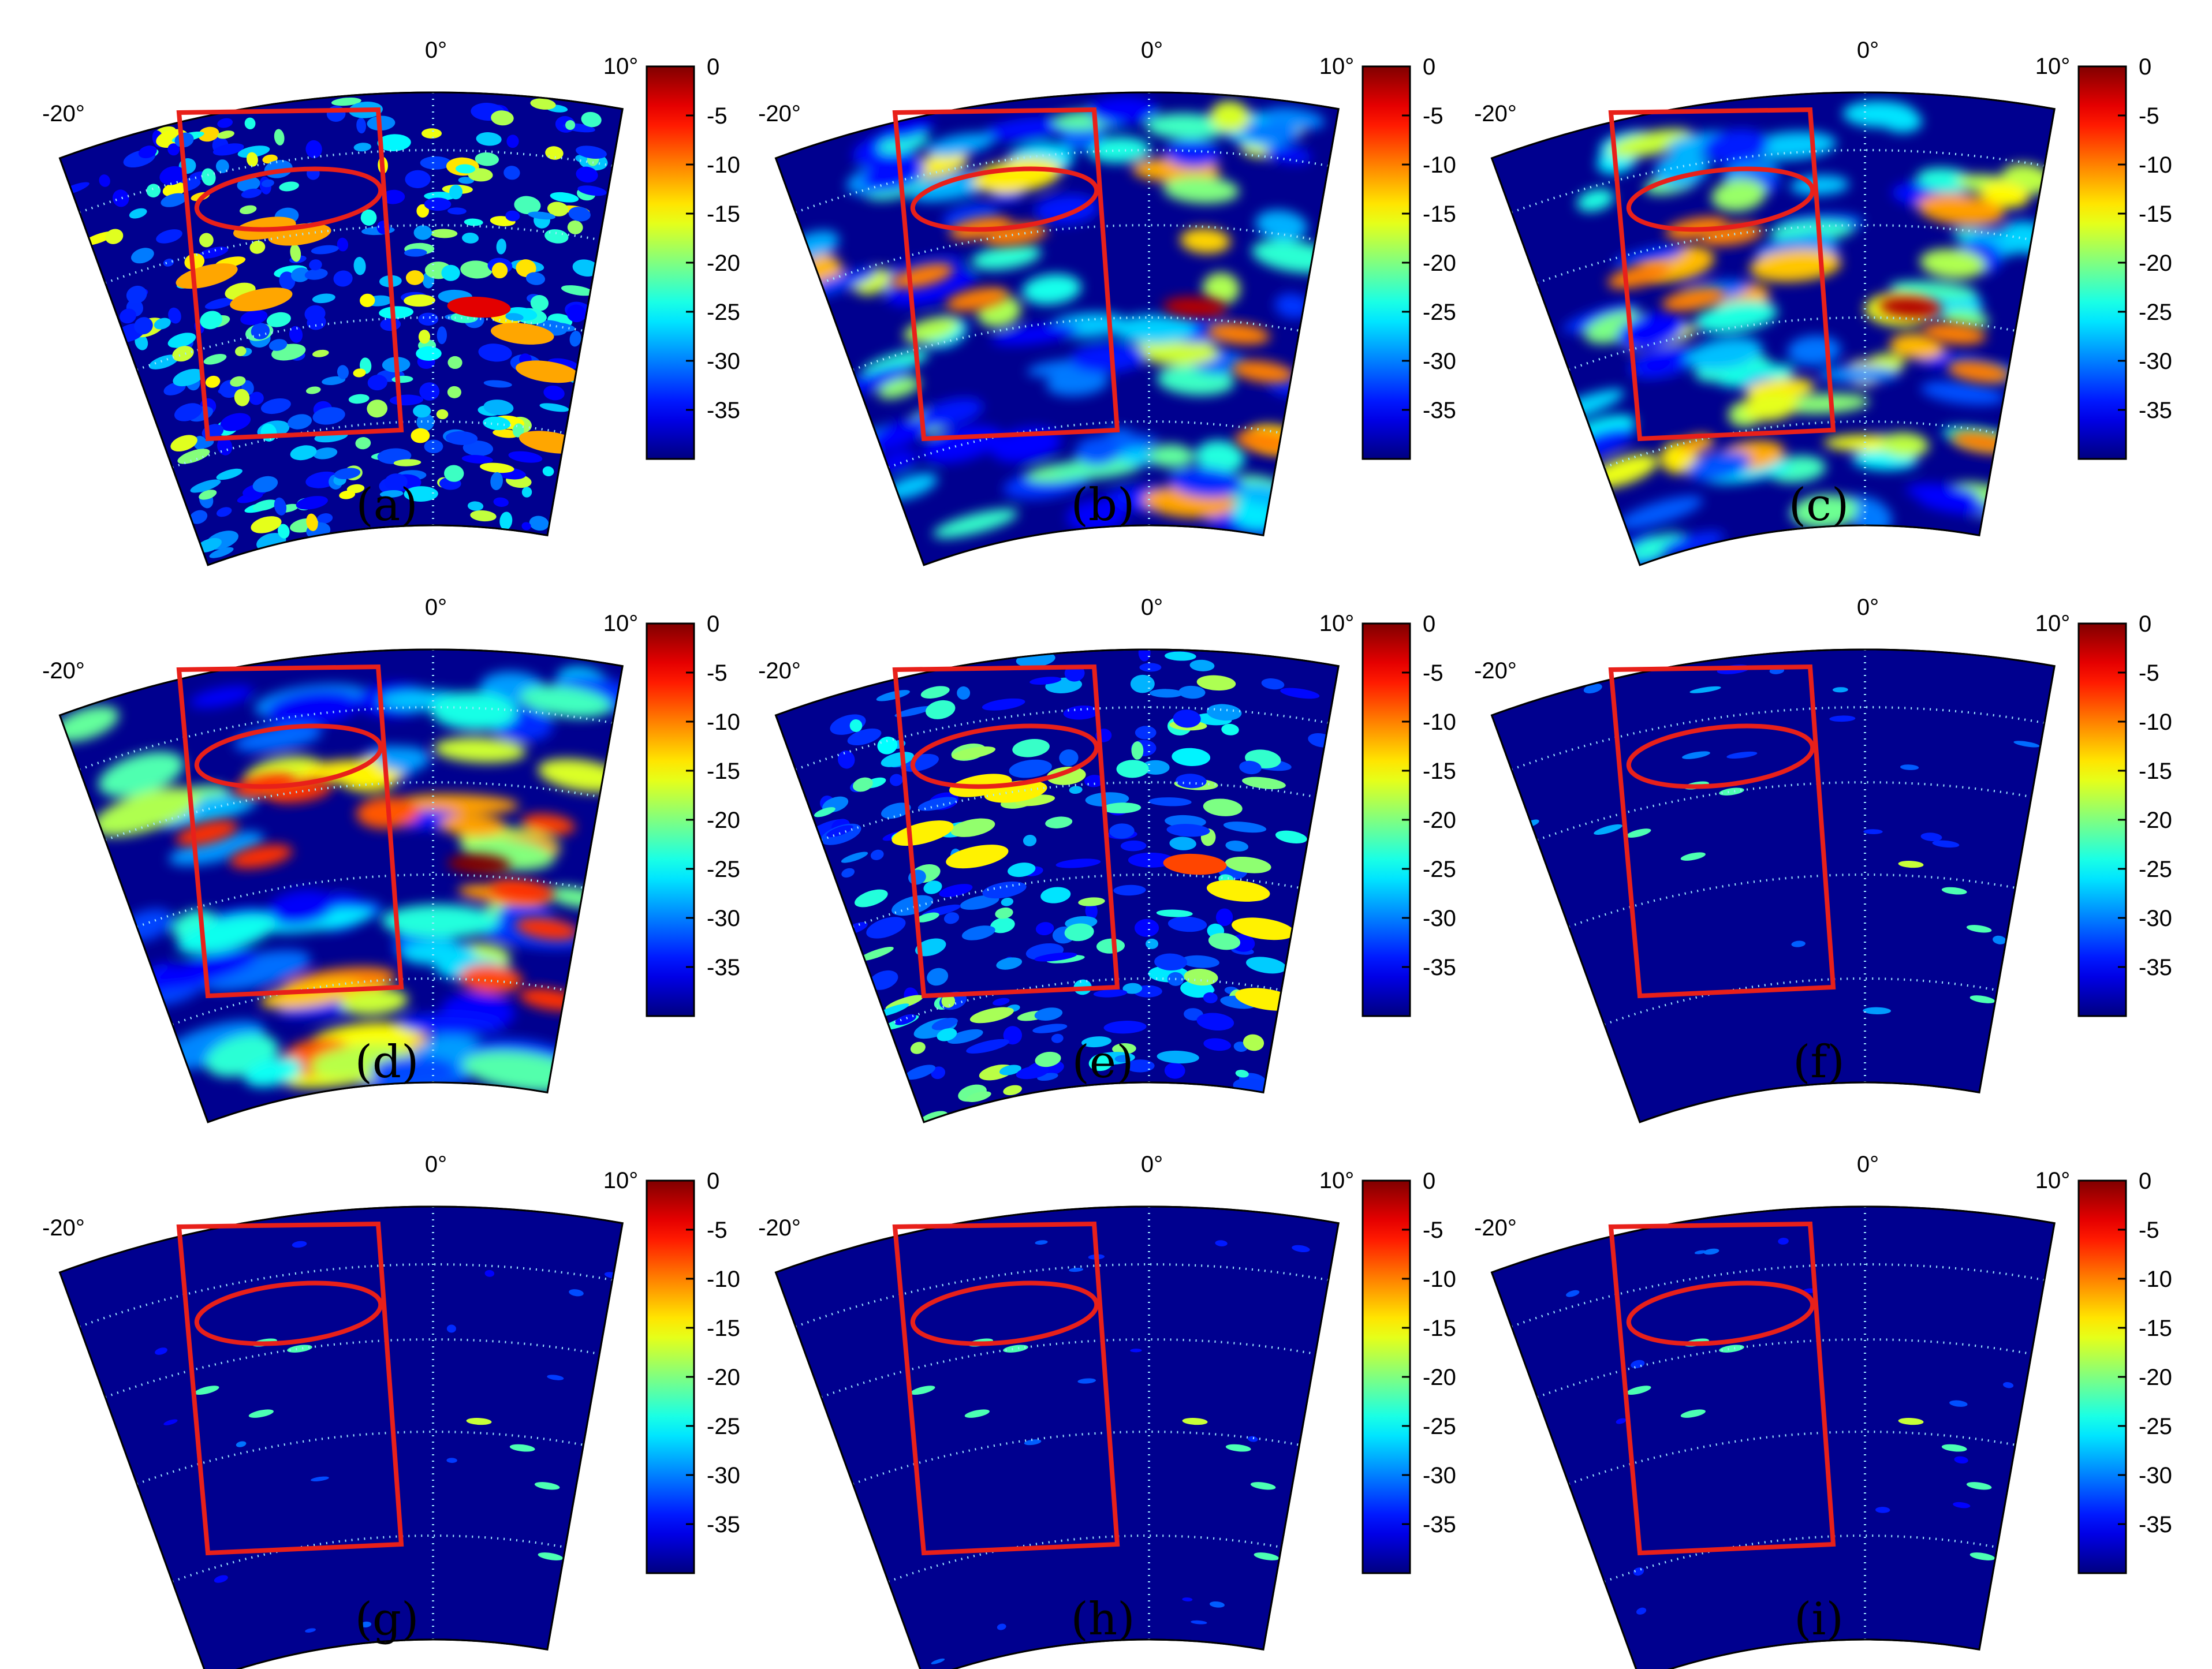 Image resolution: width=2212 pixels, height=1669 pixels. What do you see at coordinates (387, 505) in the screenshot?
I see `panel-caption: (a)` at bounding box center [387, 505].